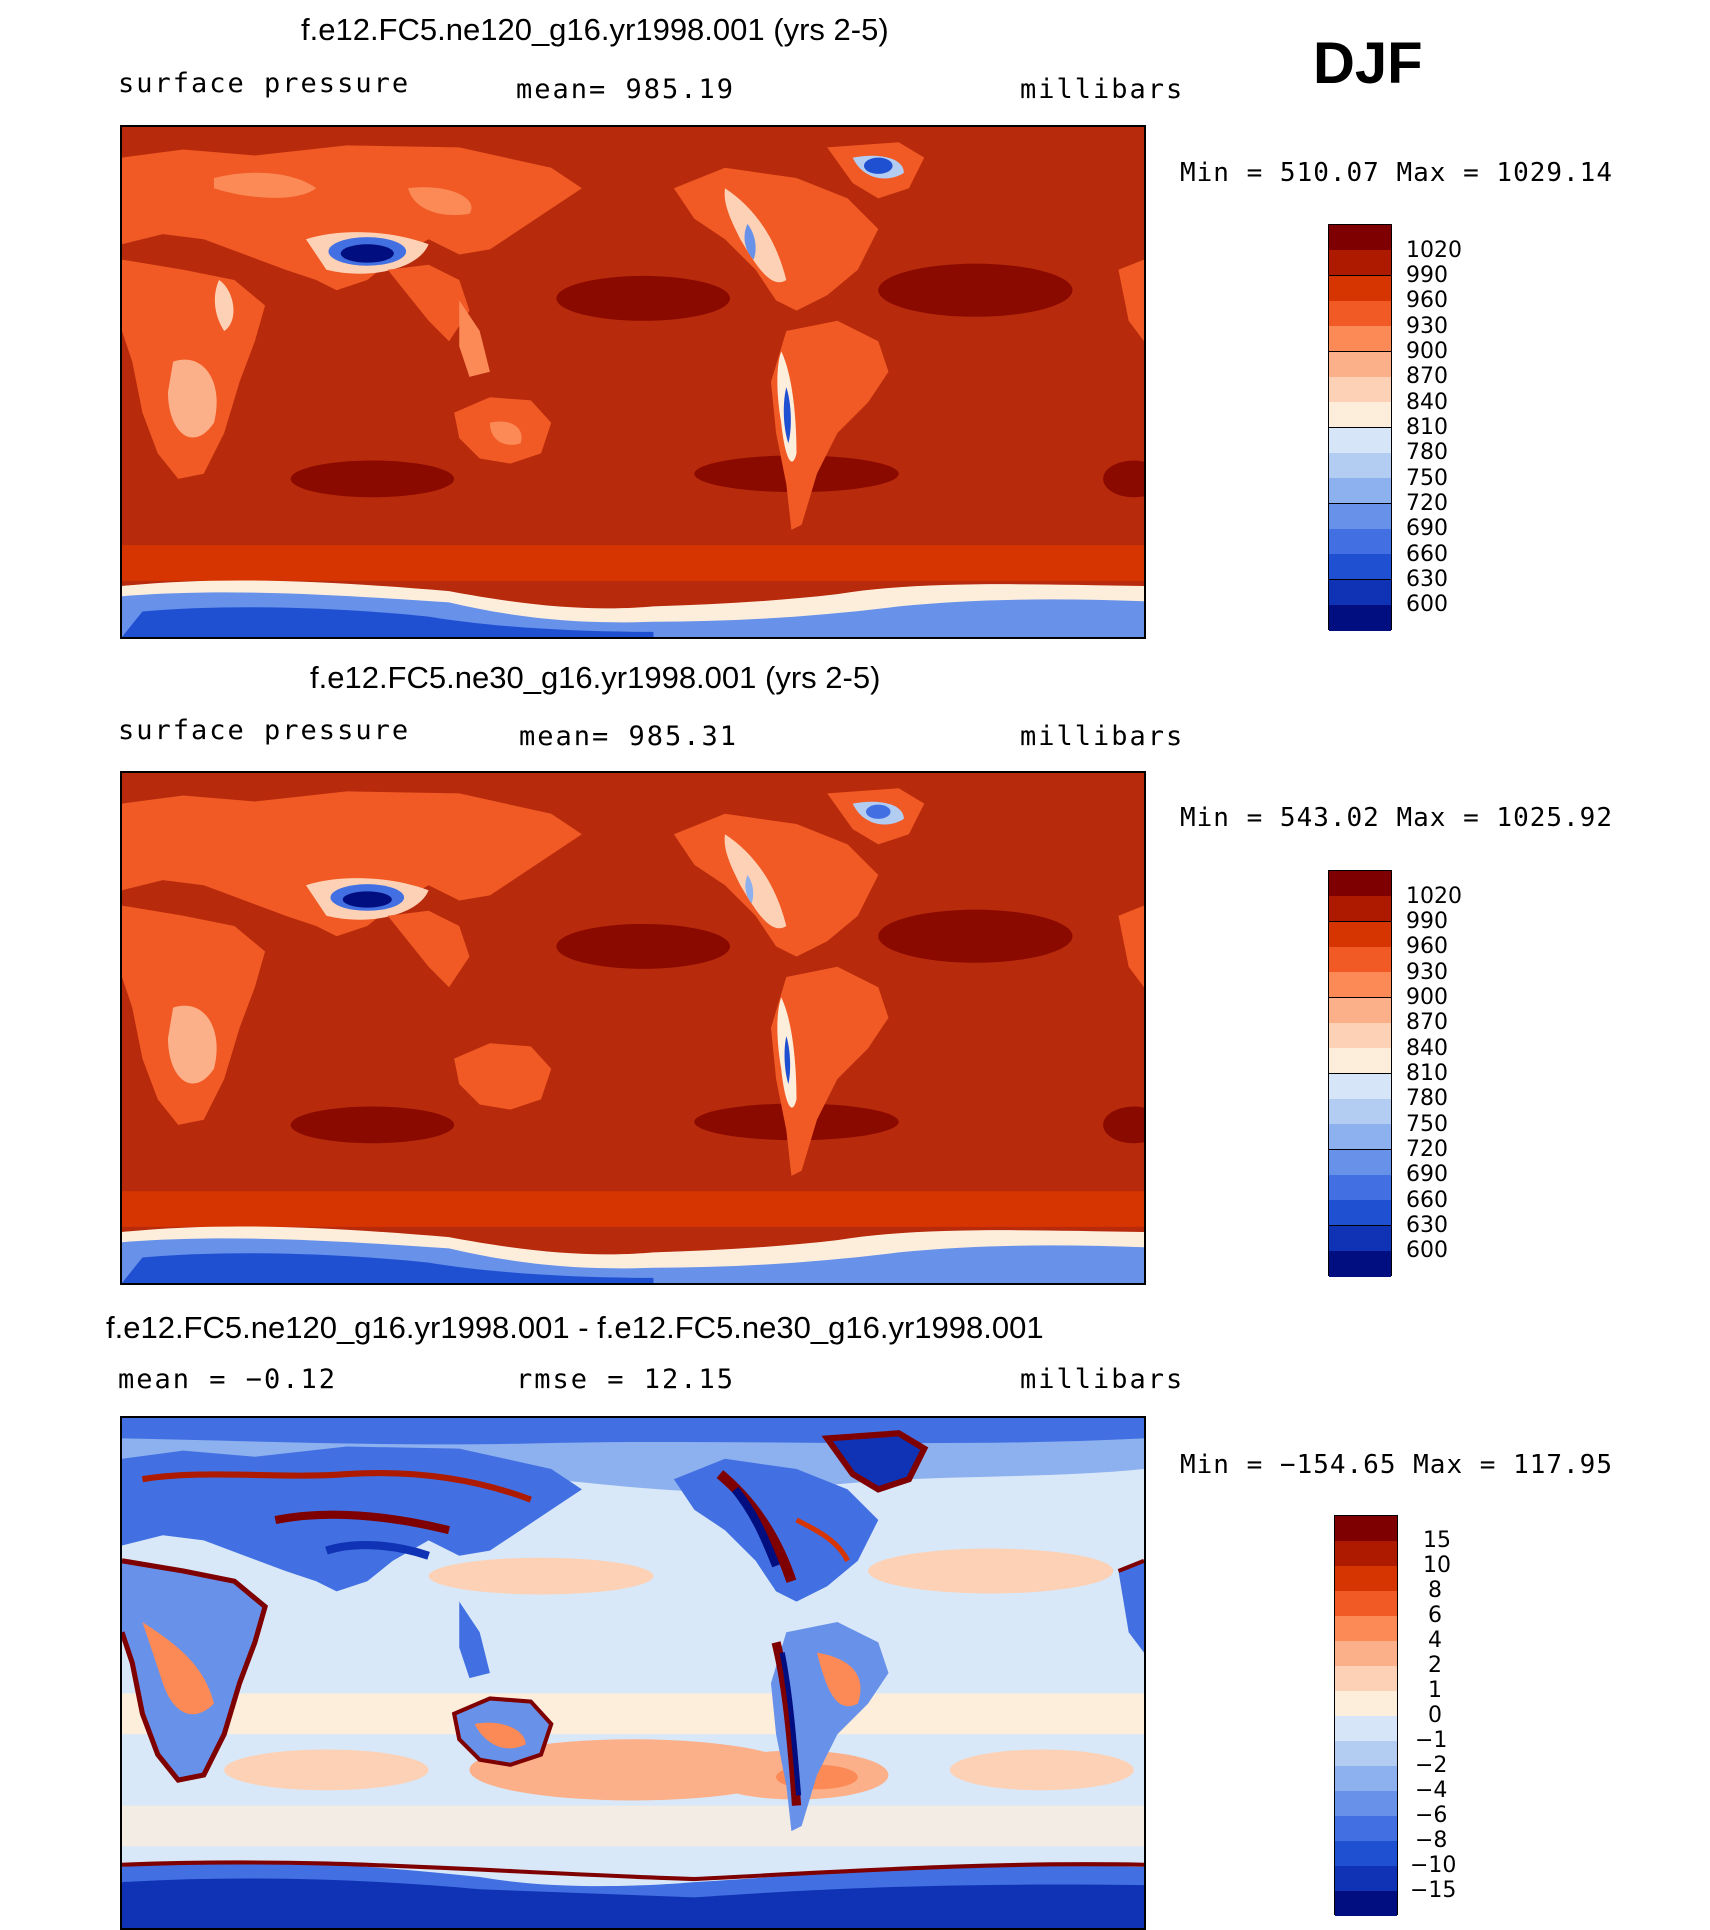  I want to click on panel-left-label: mean = −0.12, so click(228, 1379).